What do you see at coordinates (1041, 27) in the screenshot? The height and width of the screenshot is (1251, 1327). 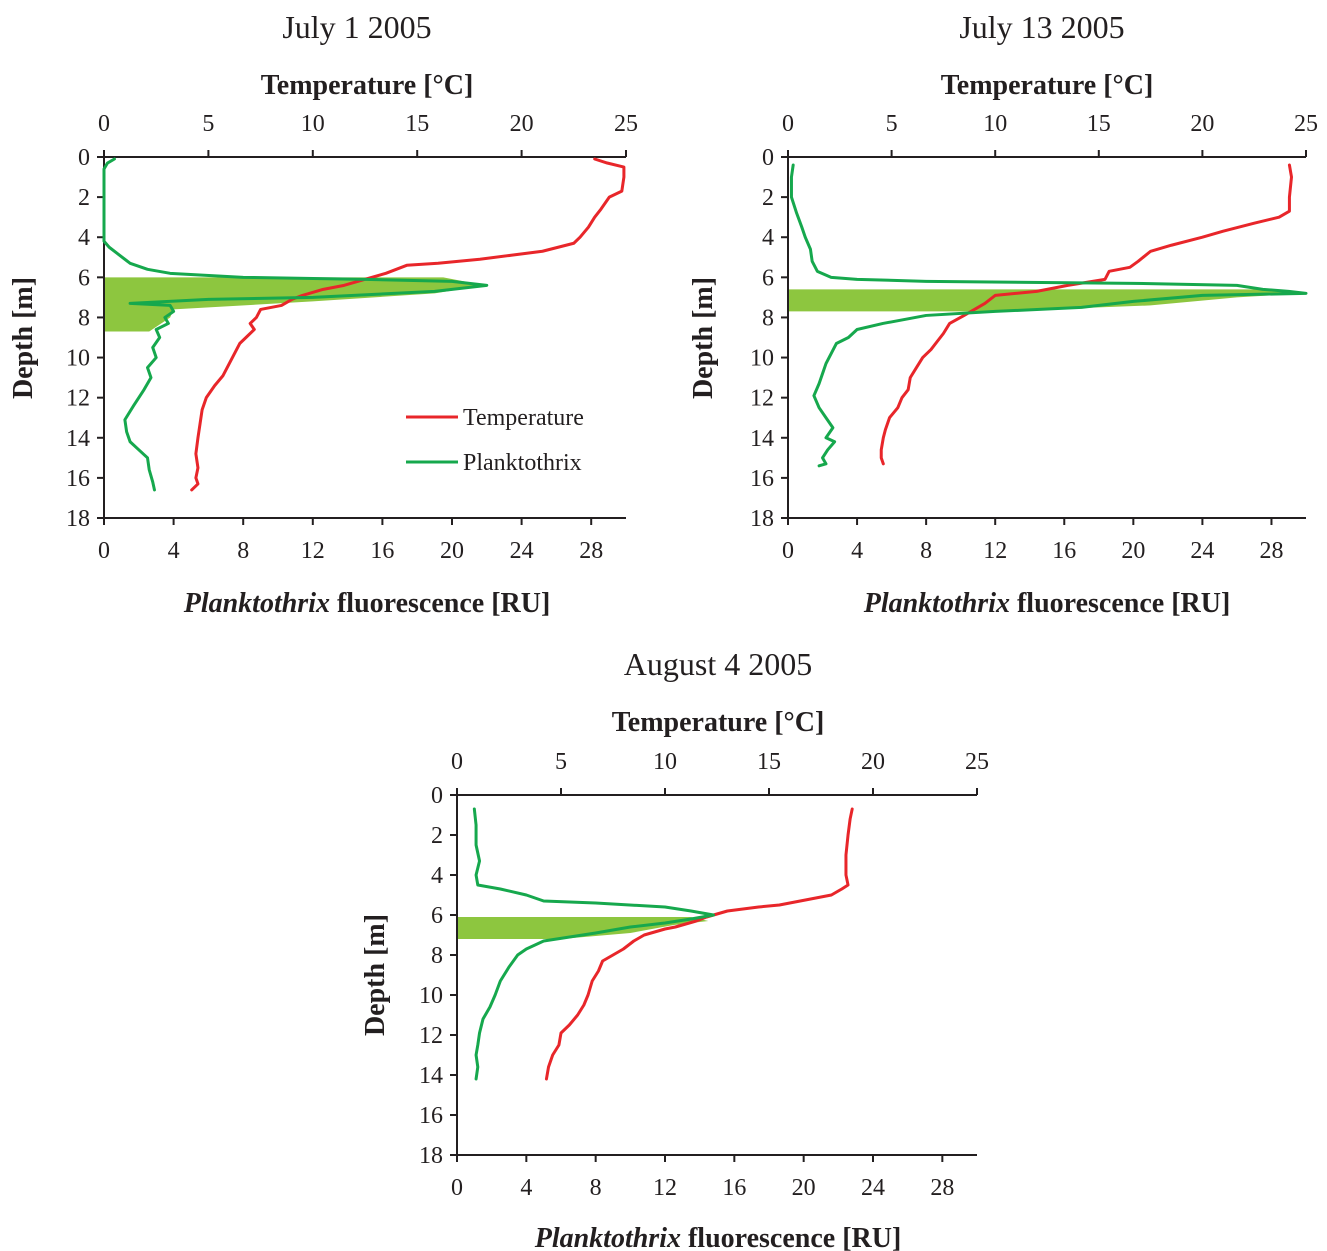 I see `chart-title: July 13 2005` at bounding box center [1041, 27].